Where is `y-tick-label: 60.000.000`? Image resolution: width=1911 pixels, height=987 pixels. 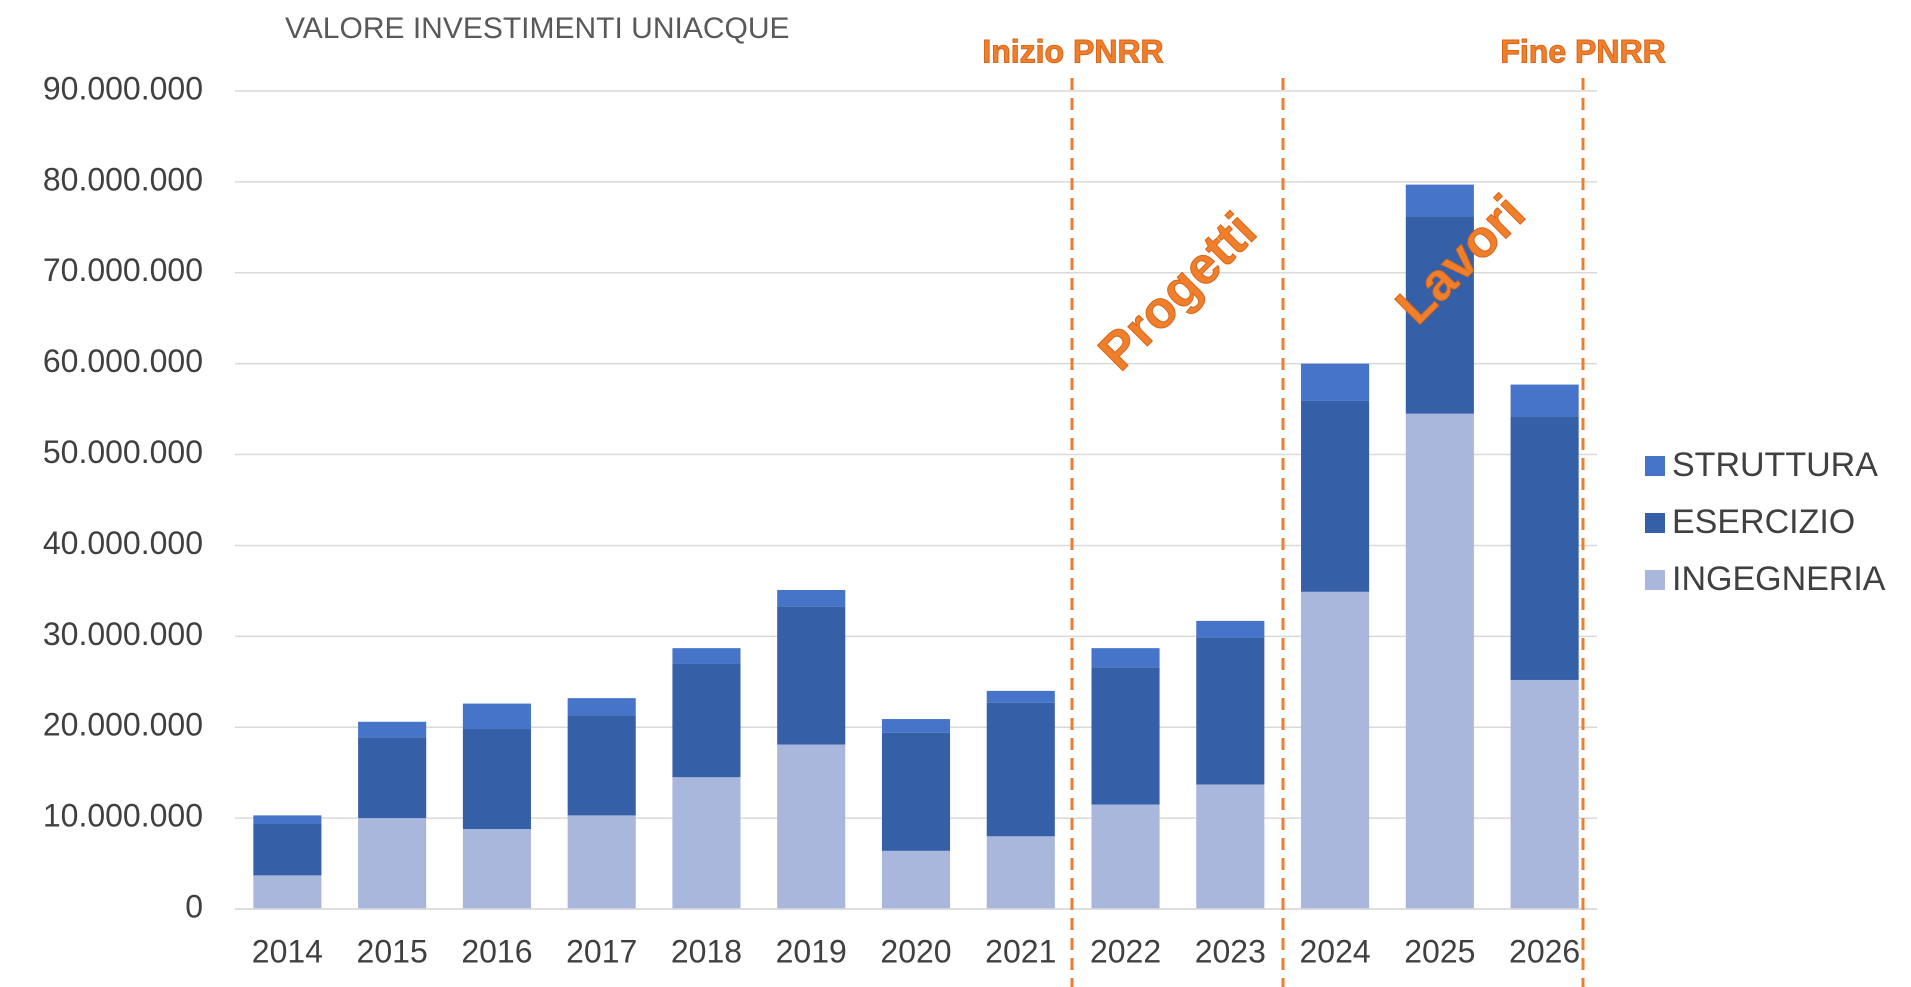
y-tick-label: 60.000.000 is located at coordinates (123, 361).